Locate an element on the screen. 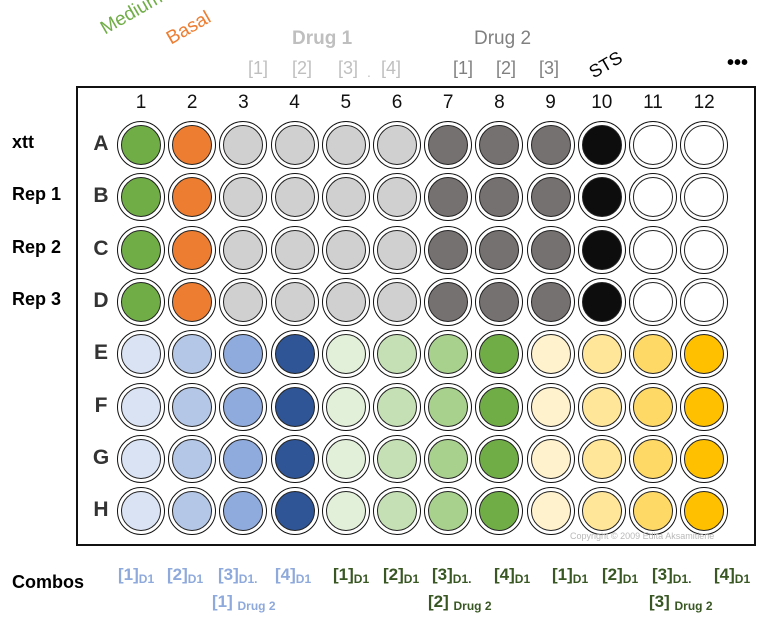 Image resolution: width=781 pixels, height=625 pixels. combo-green-1: [1]D1 is located at coordinates (351, 575).